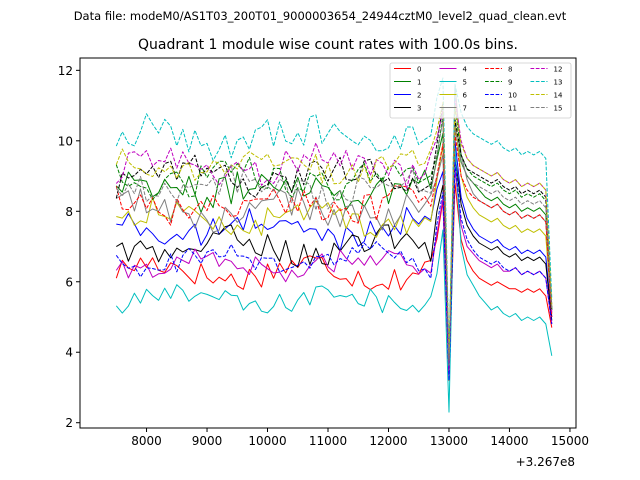  Describe the element at coordinates (570, 441) in the screenshot. I see `x-tick-label-15000: 15000` at that location.